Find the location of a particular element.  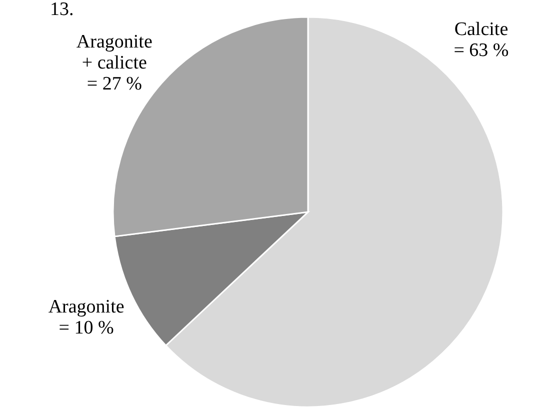

data-label: = 27 % is located at coordinates (114, 83).